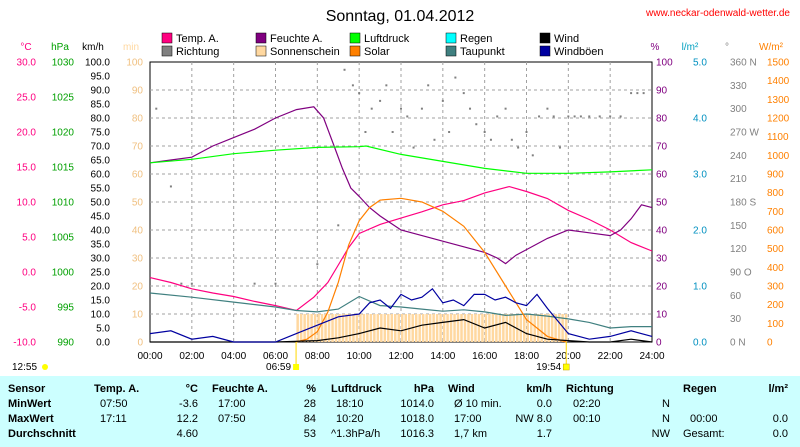 This screenshot has width=800, height=447. Describe the element at coordinates (743, 63) in the screenshot. I see `y-tick-direction_deg: 360 N` at that location.